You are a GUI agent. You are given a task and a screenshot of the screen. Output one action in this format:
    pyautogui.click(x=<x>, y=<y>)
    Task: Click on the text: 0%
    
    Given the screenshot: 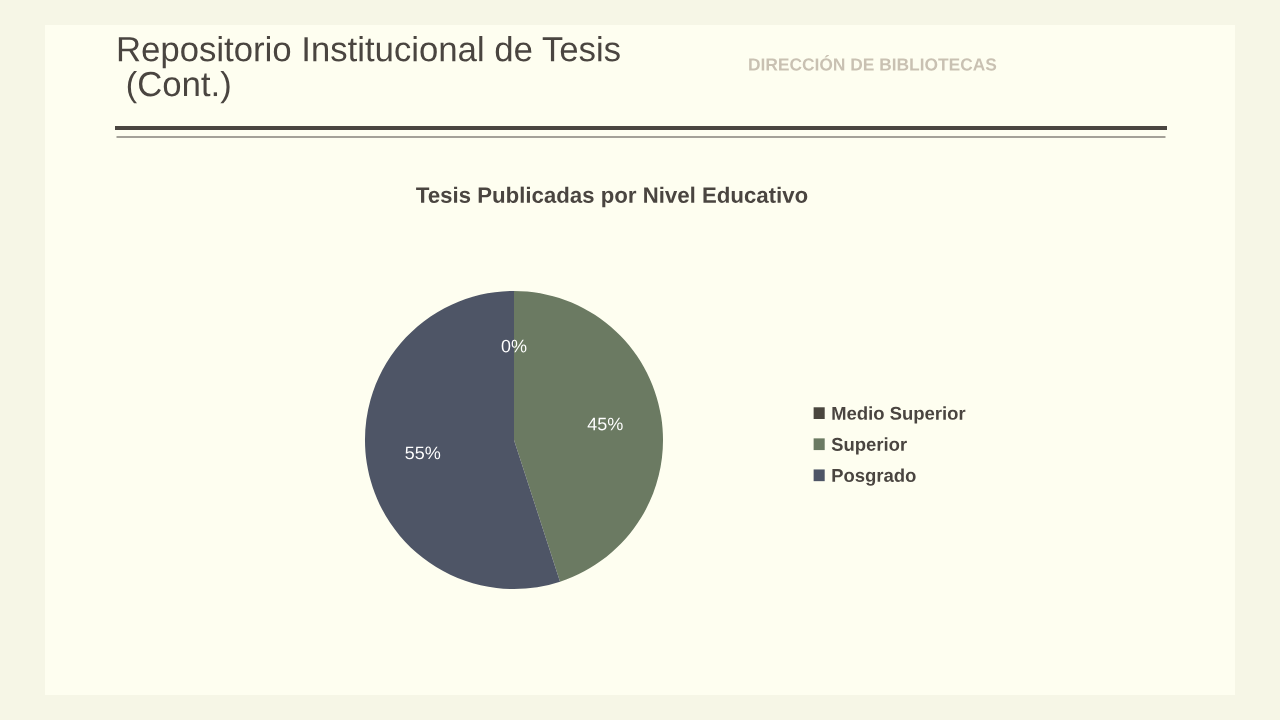 What is the action you would take?
    pyautogui.click(x=514, y=346)
    